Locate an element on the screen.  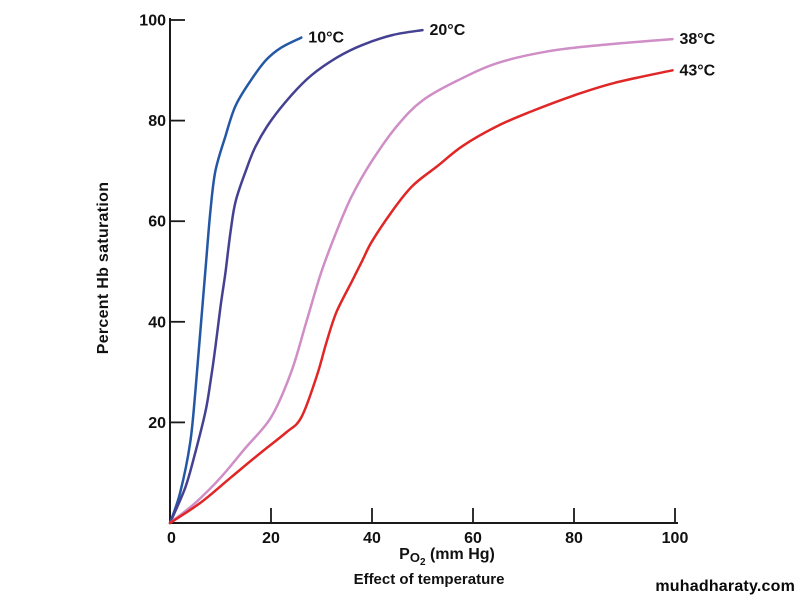
x-axis-title: PO2 (mm Hg) is located at coordinates (447, 557).